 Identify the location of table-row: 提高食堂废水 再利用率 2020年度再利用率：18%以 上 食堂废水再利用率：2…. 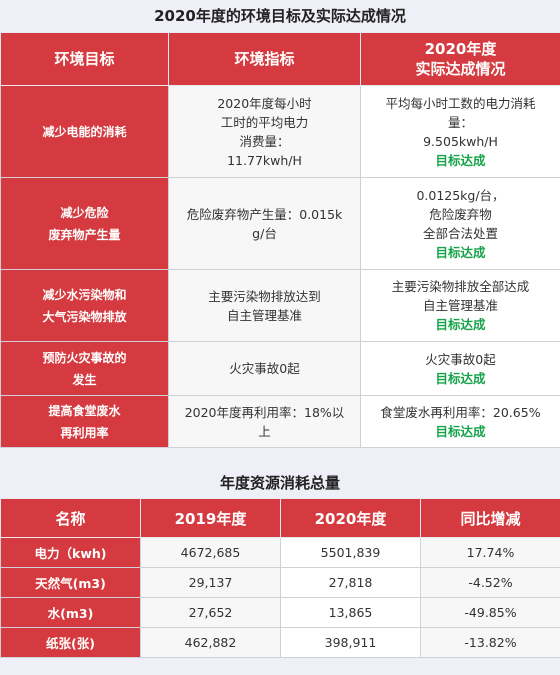
(280, 421).